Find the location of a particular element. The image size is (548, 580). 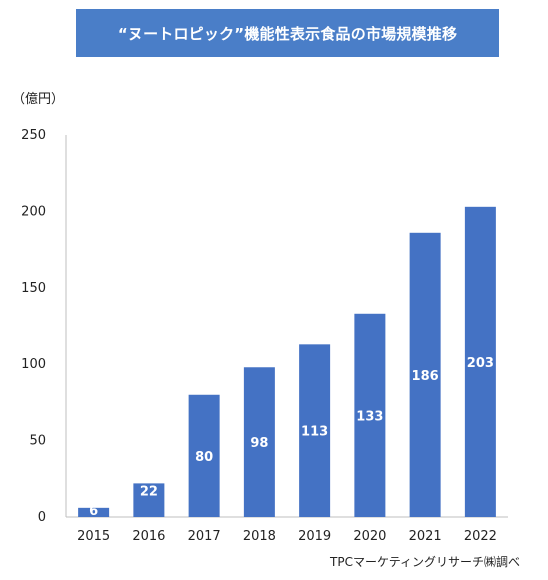

bar-2015 is located at coordinates (94, 512).